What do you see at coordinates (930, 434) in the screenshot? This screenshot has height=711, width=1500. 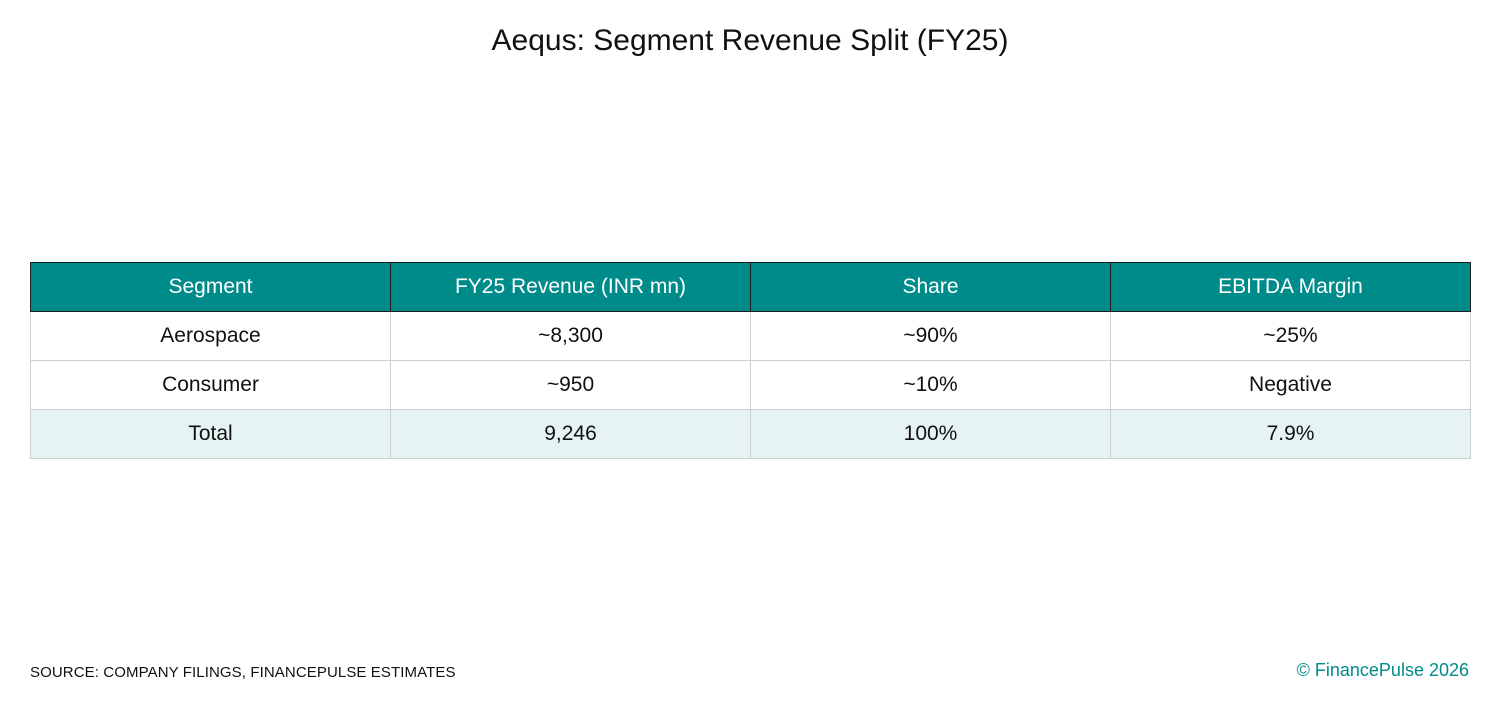 I see `cell-share: 100%` at bounding box center [930, 434].